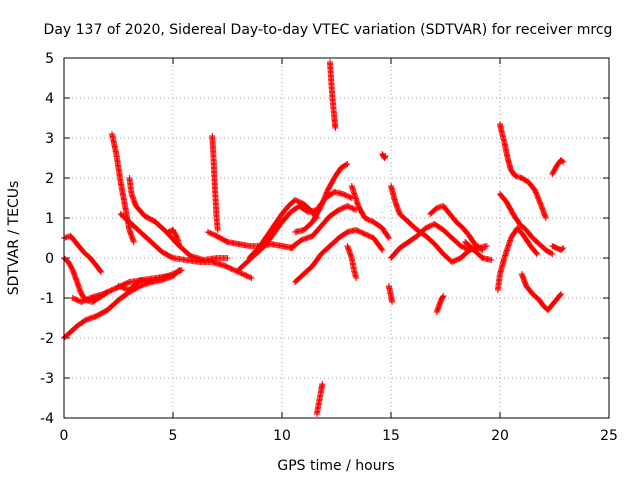  What do you see at coordinates (49, 99) in the screenshot?
I see `y-tick-label: 4` at bounding box center [49, 99].